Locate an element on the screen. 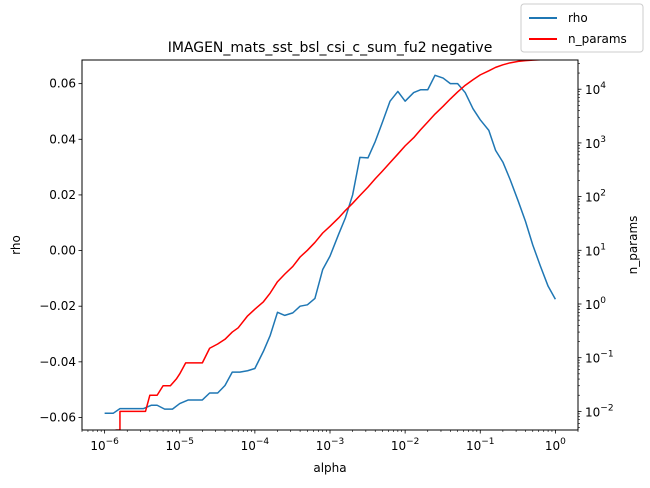 The width and height of the screenshot is (650, 488). x-axis: 10⁻⁶ 10⁻⁵ 10⁻⁴ 10⁻³ 10⁻² 10⁻¹ 10⁰ is located at coordinates (330, 441).